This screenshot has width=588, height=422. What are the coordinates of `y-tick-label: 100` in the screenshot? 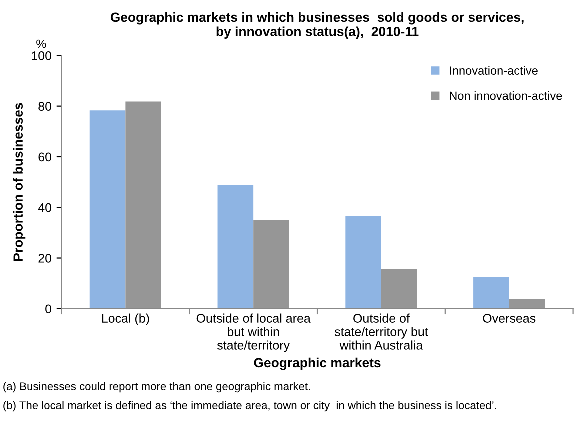 It's located at (42, 56).